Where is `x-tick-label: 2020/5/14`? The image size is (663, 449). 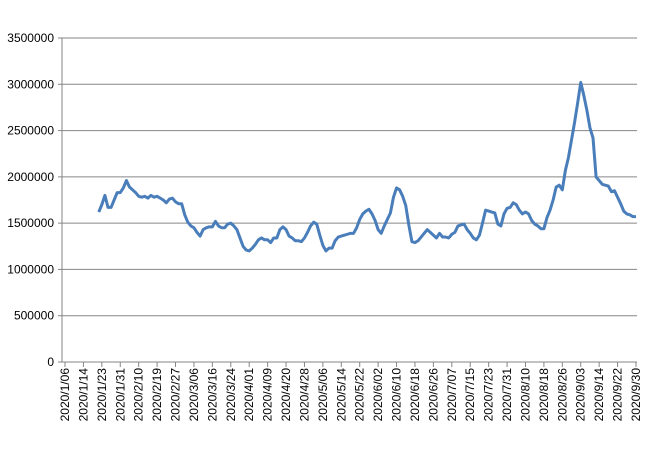
x-tick-label: 2020/5/14 is located at coordinates (341, 395).